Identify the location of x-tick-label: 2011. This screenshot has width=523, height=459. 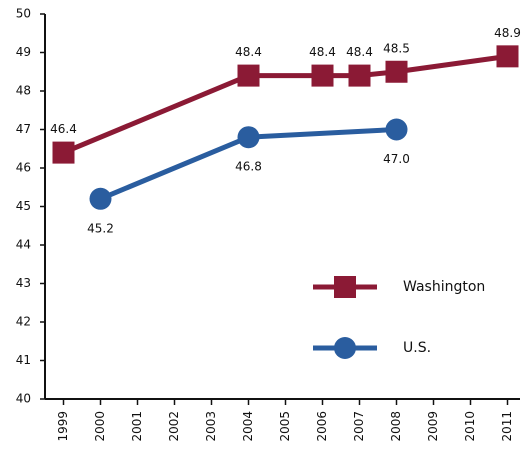
(507, 426).